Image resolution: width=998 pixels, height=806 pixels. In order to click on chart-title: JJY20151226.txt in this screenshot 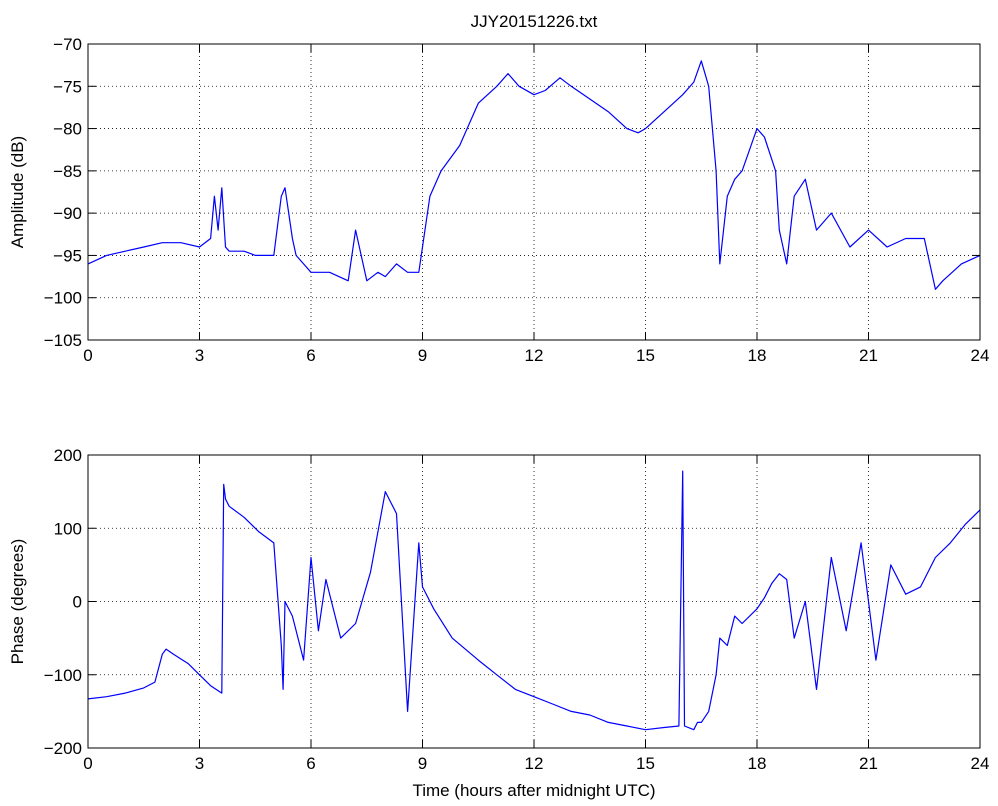, I will do `click(534, 21)`.